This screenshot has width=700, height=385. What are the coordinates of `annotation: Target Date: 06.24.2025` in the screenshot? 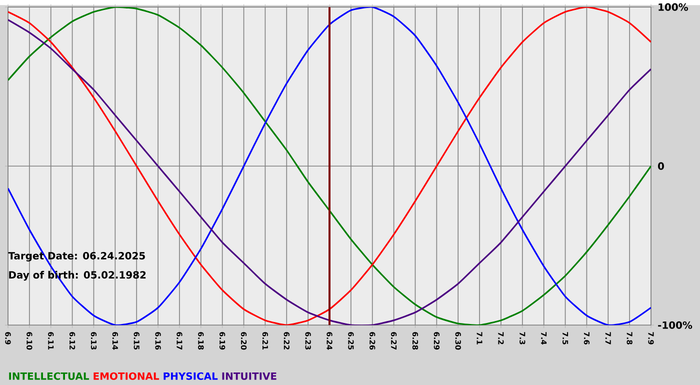 It's located at (76, 257).